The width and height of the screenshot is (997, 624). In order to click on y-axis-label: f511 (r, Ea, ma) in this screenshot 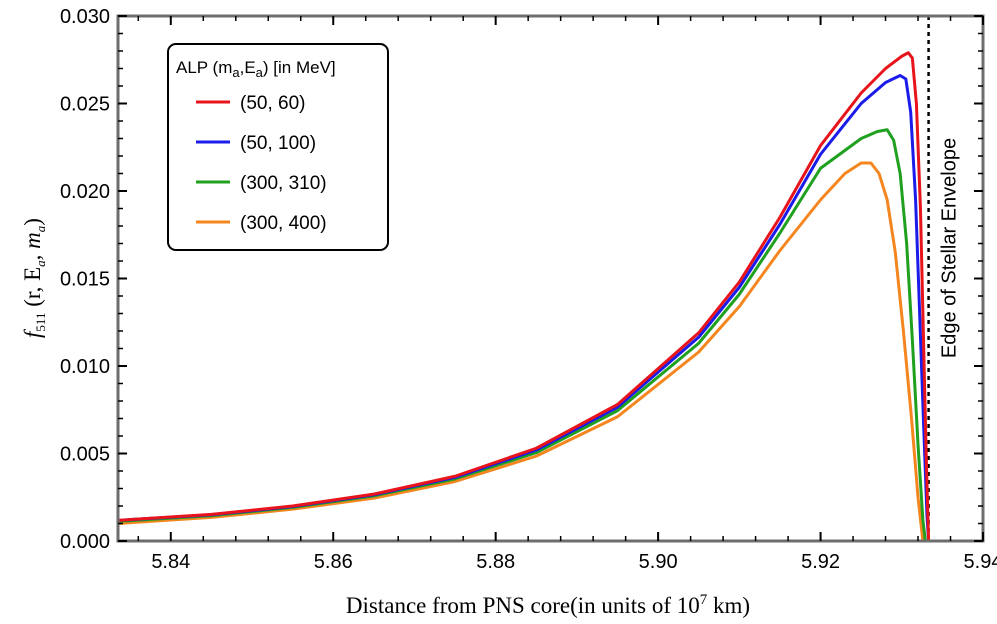, I will do `click(34, 278)`.